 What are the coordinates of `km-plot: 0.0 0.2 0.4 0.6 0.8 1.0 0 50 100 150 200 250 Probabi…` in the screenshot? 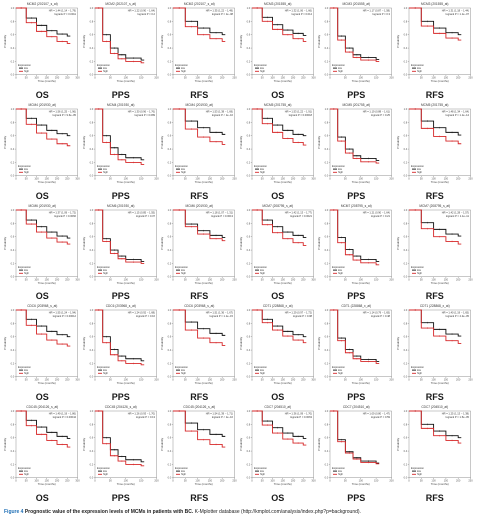 It's located at (434, 145).